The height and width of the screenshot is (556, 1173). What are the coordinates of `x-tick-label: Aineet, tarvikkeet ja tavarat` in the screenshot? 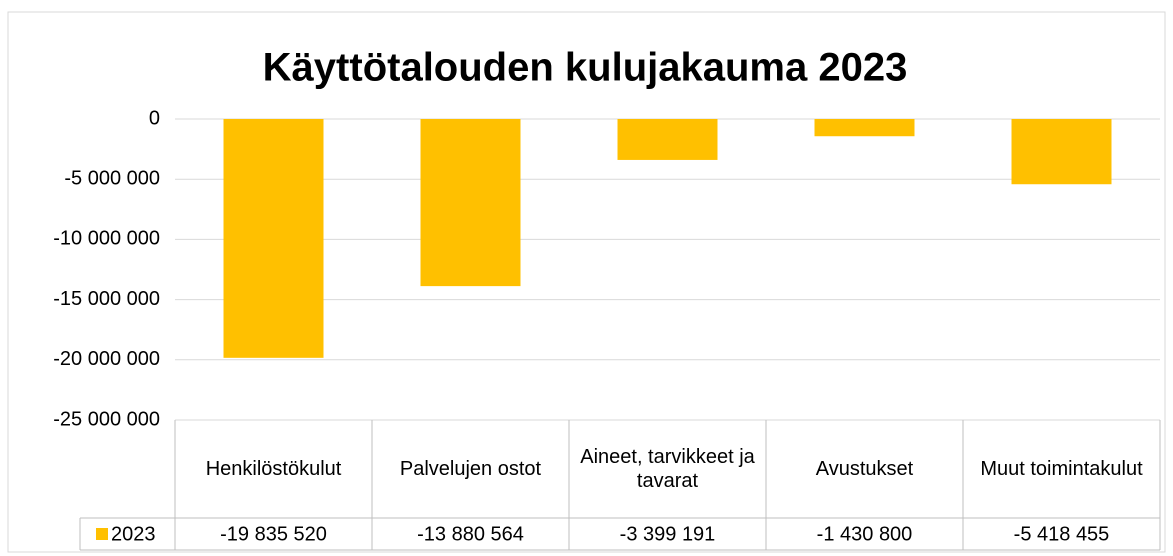 It's located at (667, 469).